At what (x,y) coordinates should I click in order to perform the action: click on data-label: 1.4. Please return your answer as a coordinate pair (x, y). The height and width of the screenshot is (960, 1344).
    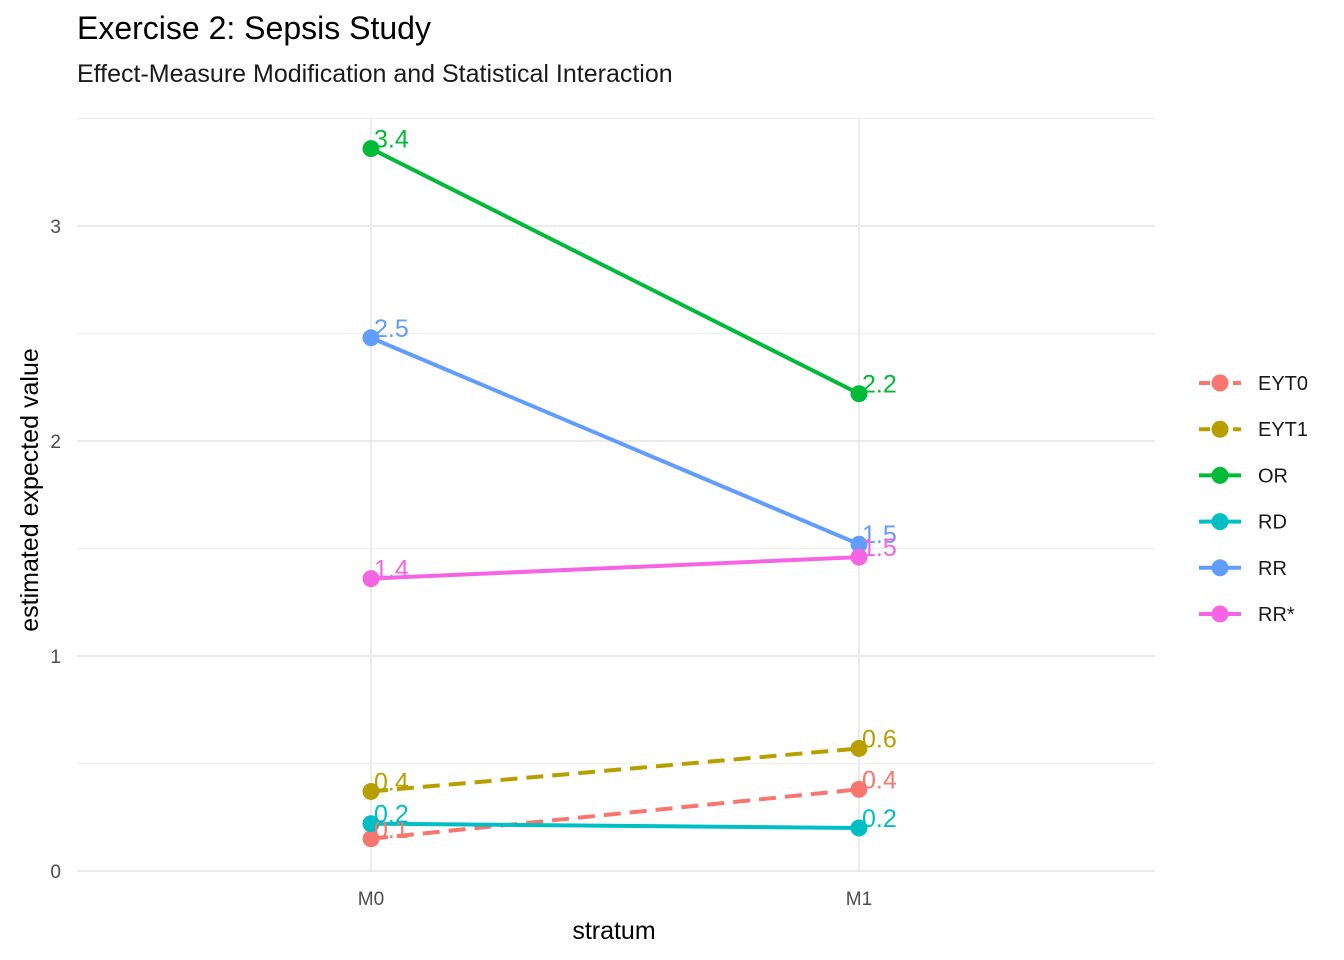
    Looking at the image, I should click on (391, 570).